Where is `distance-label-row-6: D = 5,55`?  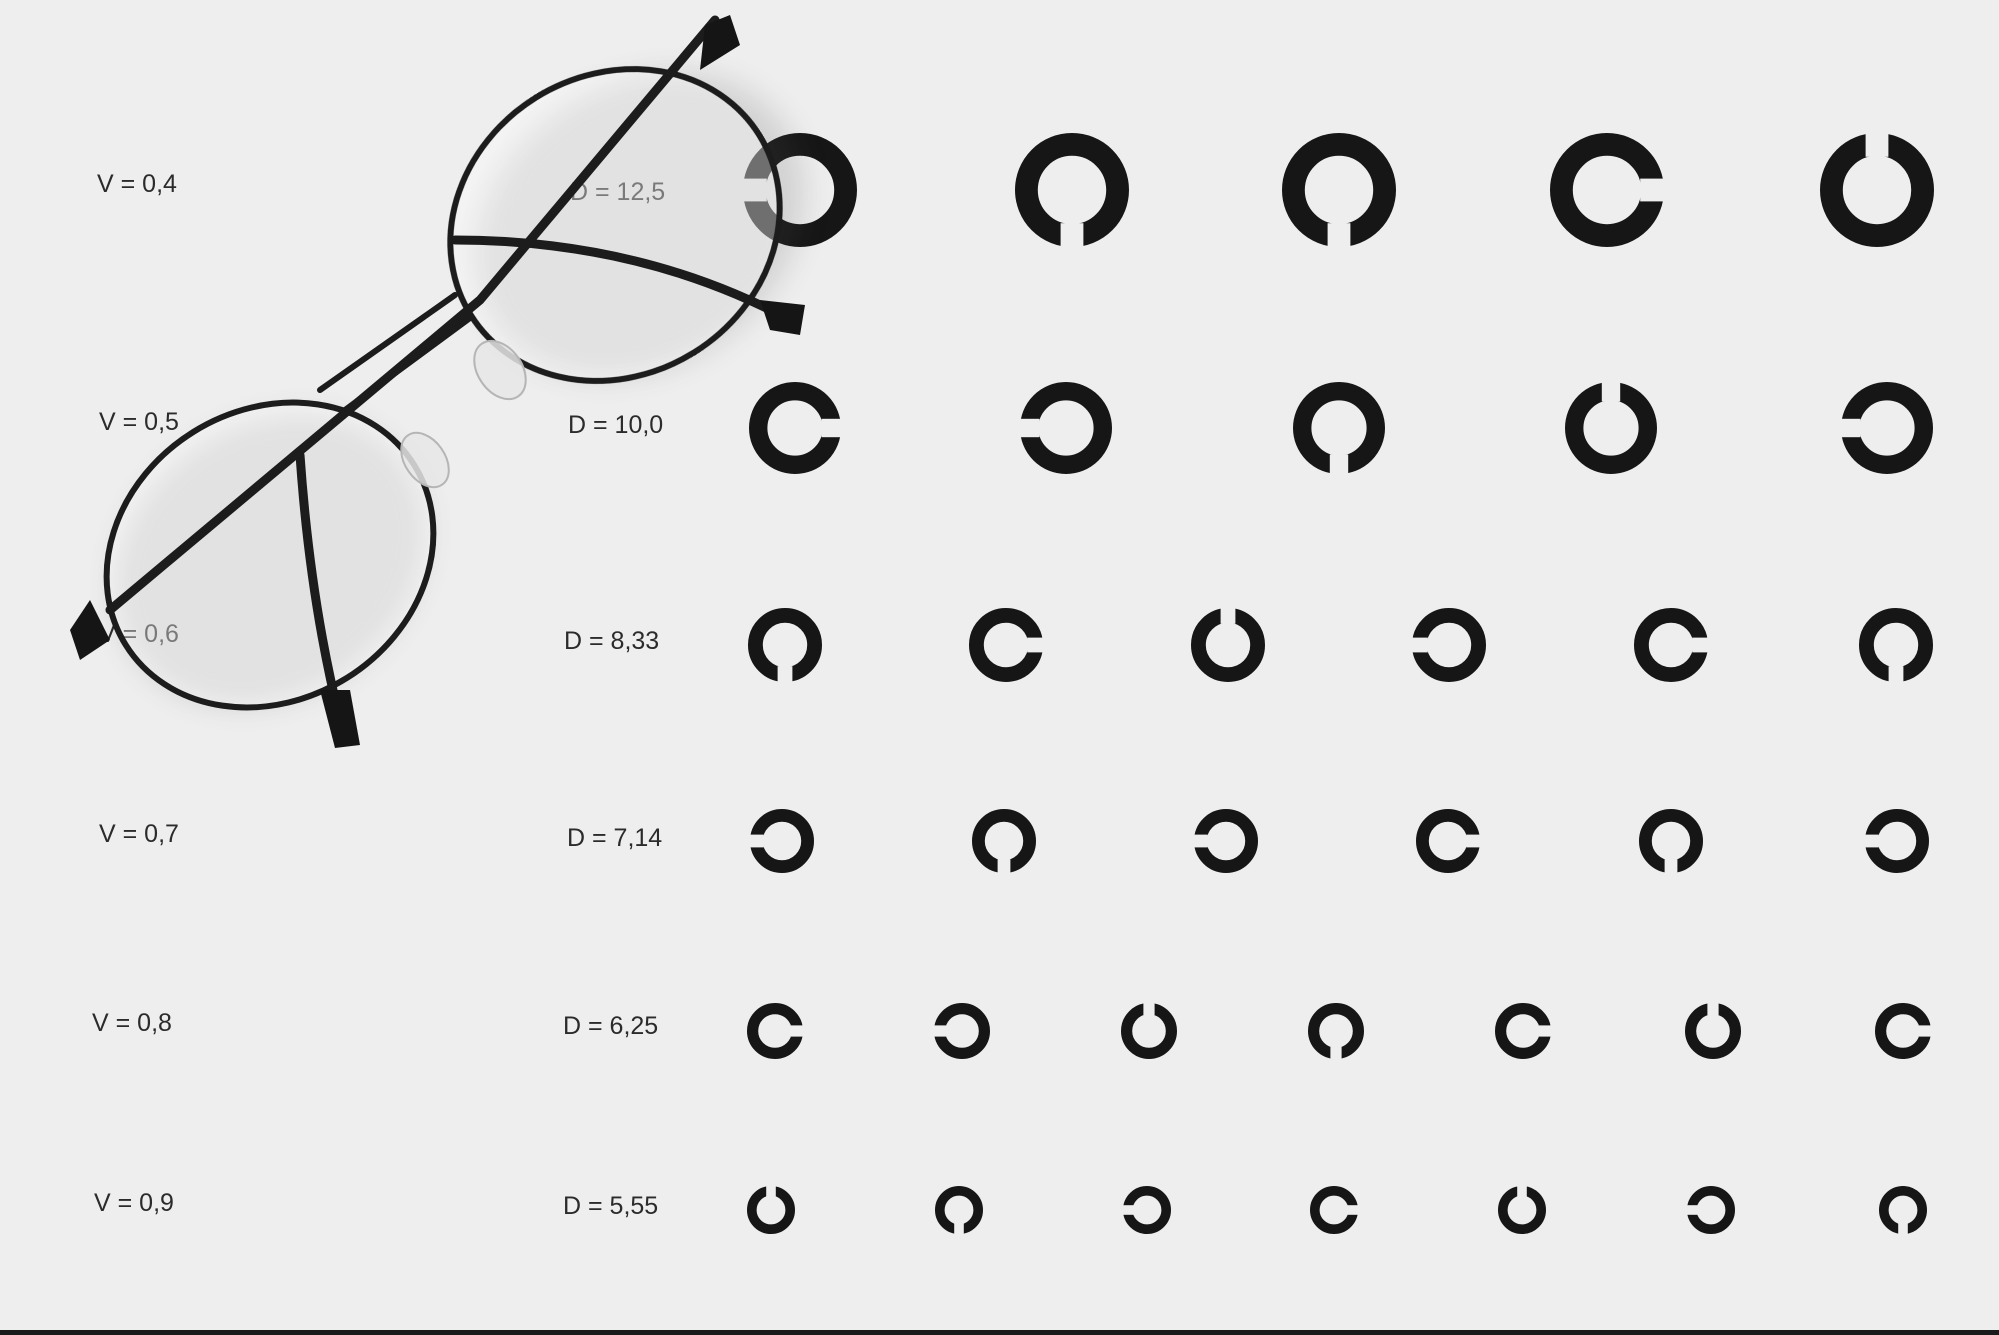
distance-label-row-6: D = 5,55 is located at coordinates (611, 1206).